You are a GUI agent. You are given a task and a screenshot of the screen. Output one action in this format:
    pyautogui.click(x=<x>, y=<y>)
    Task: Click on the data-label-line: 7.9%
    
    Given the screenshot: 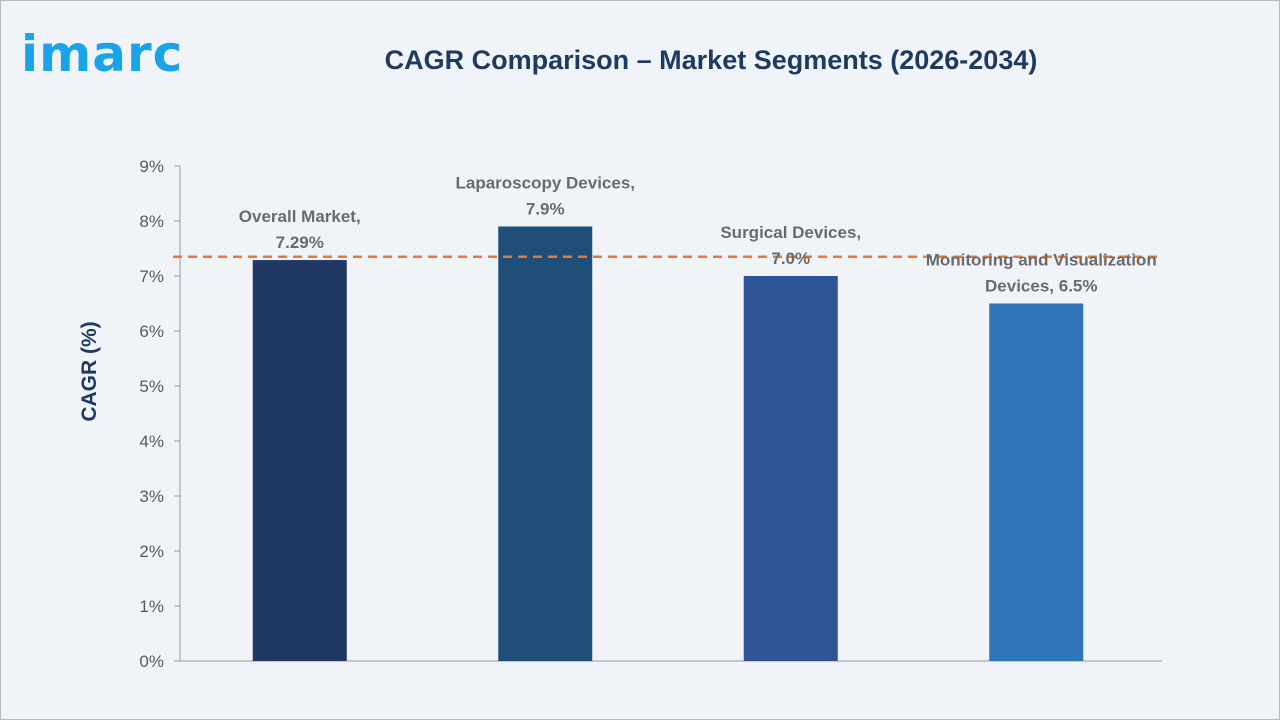 What is the action you would take?
    pyautogui.click(x=545, y=209)
    